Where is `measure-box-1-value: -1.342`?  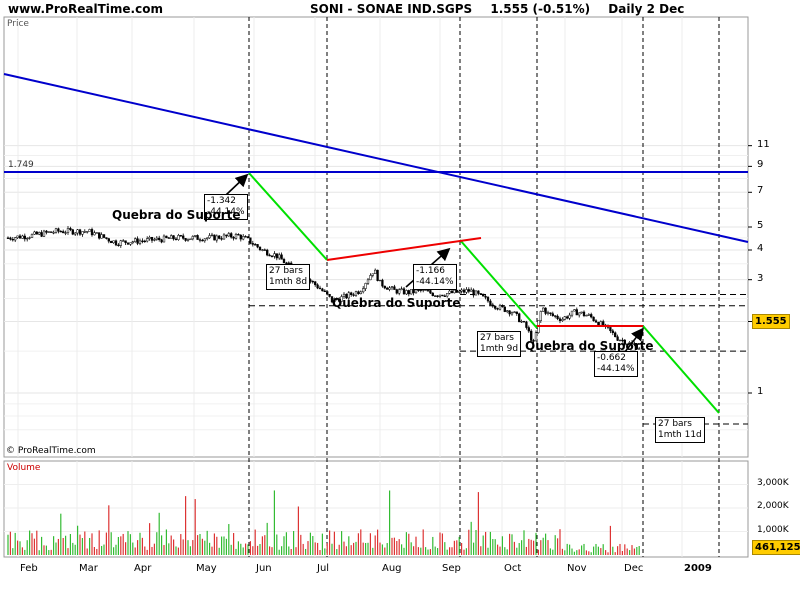
measure-box-1-value: -1.342 is located at coordinates (222, 201).